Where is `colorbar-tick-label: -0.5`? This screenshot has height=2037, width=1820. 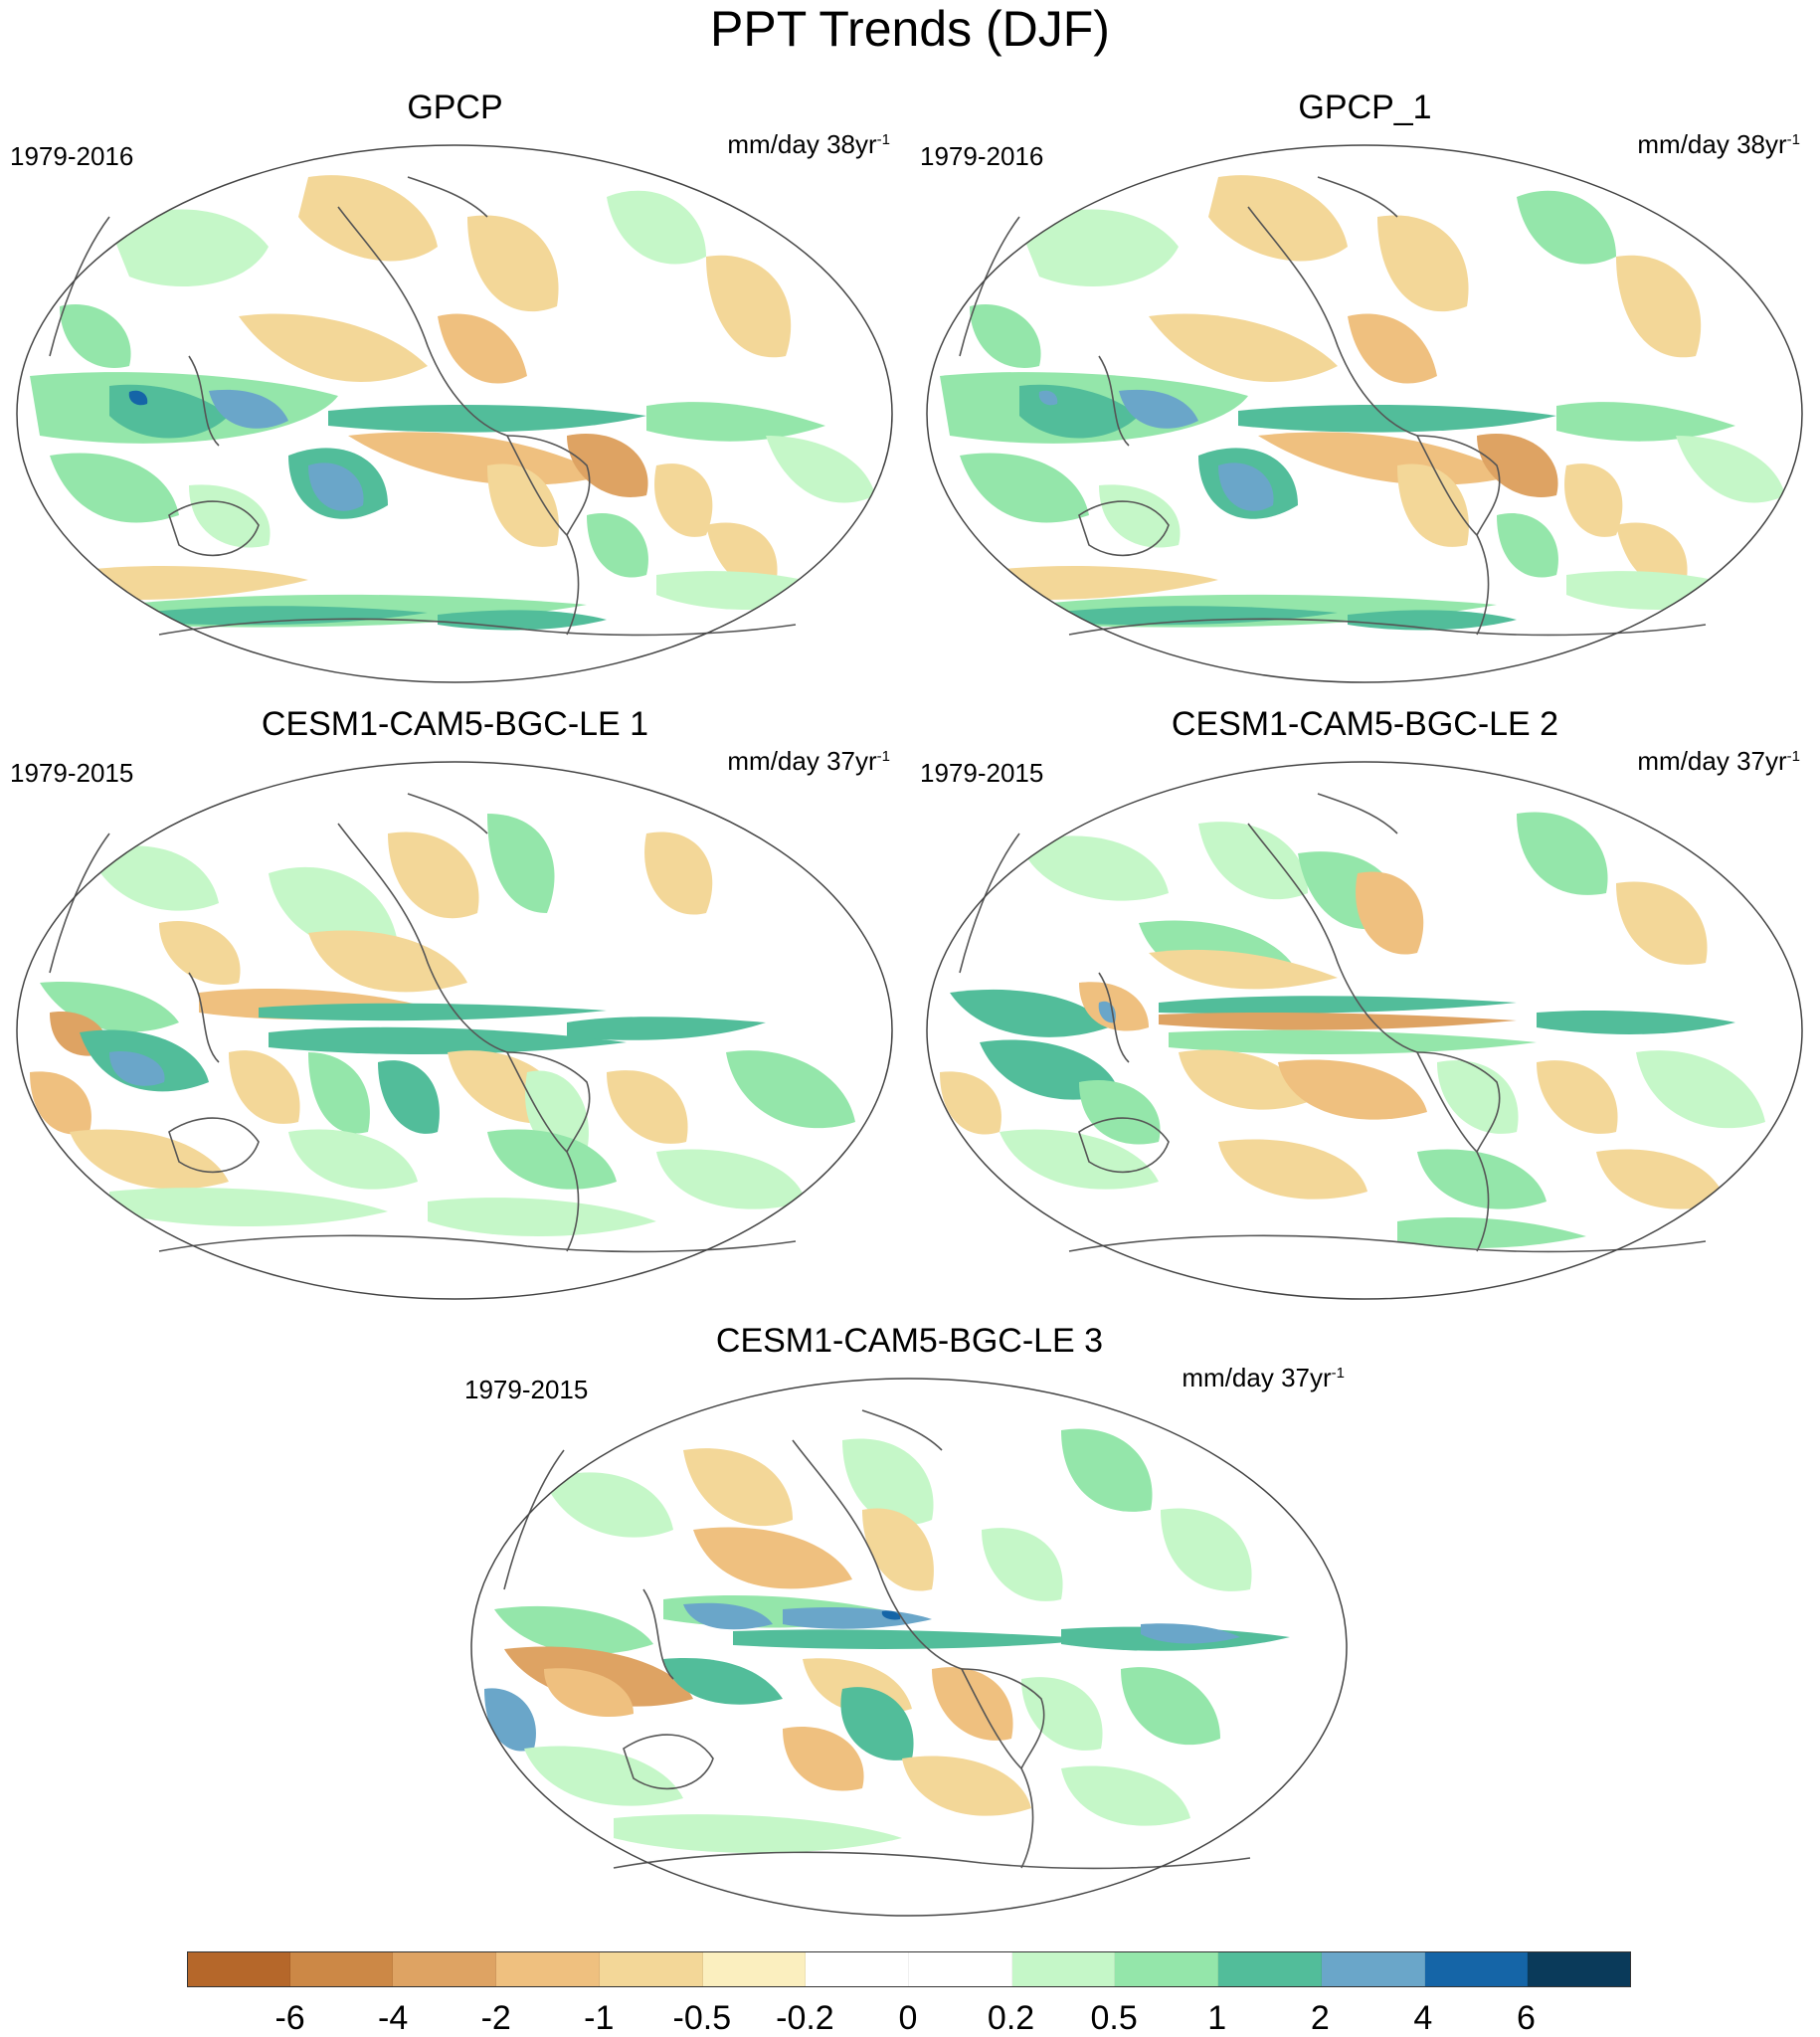
colorbar-tick-label: -0.5 is located at coordinates (702, 2018).